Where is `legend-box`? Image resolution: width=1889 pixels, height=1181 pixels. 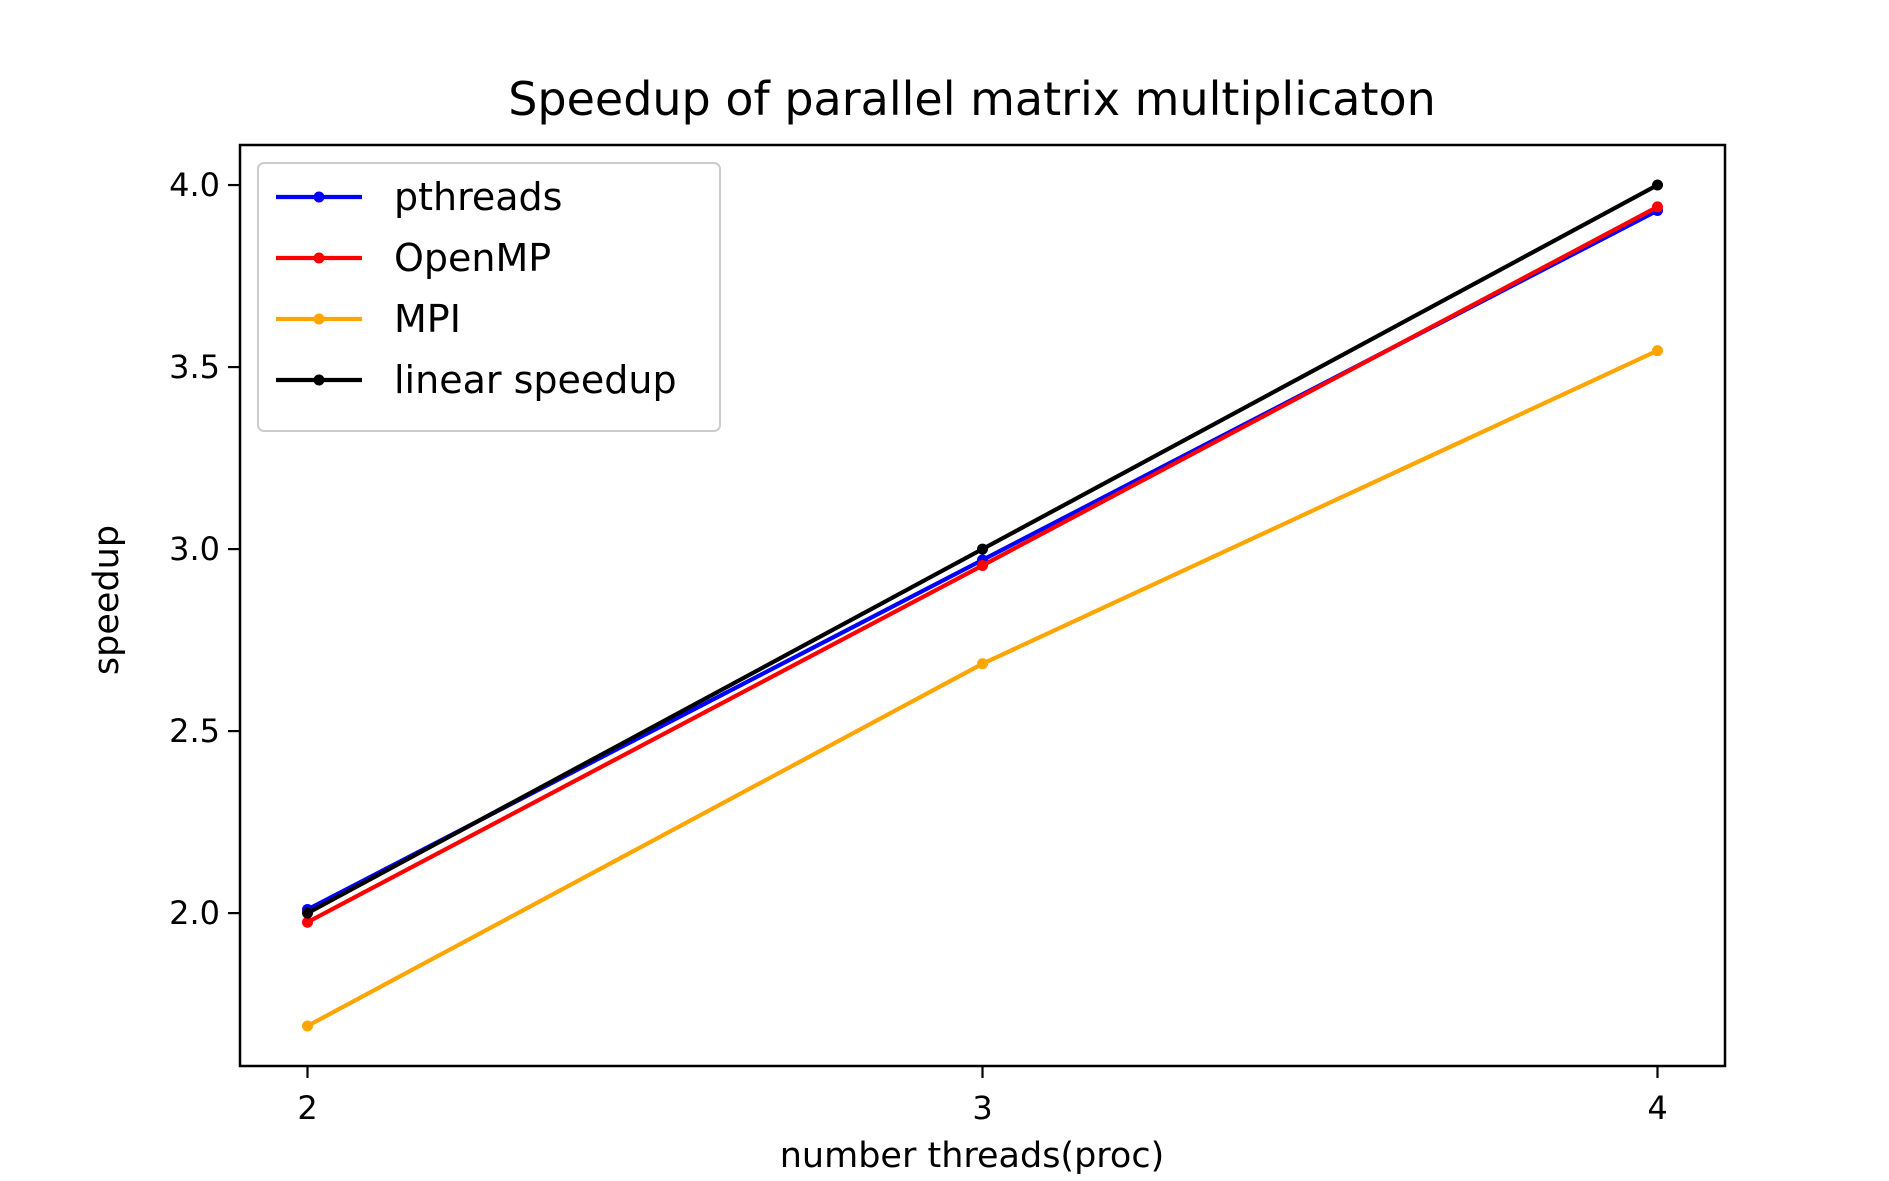 legend-box is located at coordinates (489, 297).